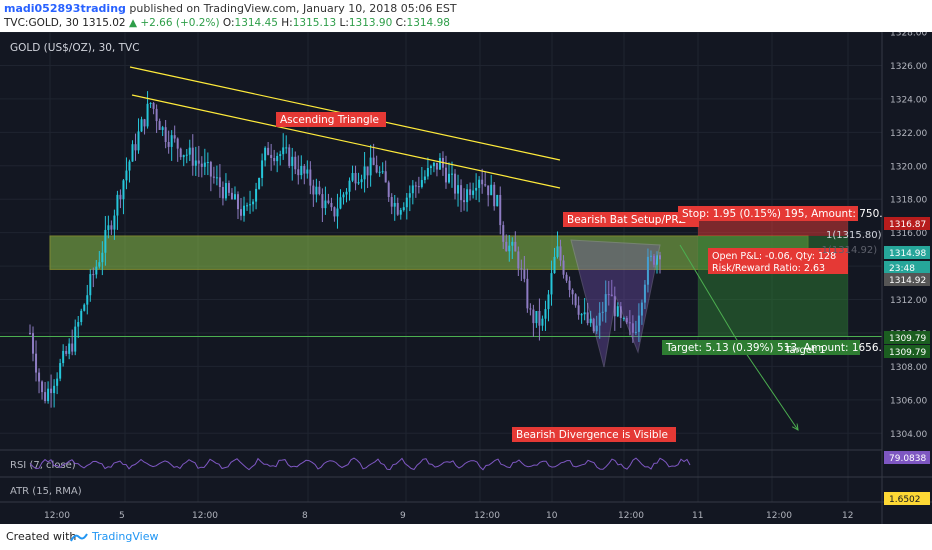 This screenshot has width=932, height=550. Describe the element at coordinates (907, 498) in the screenshot. I see `atr-value-tag` at that location.